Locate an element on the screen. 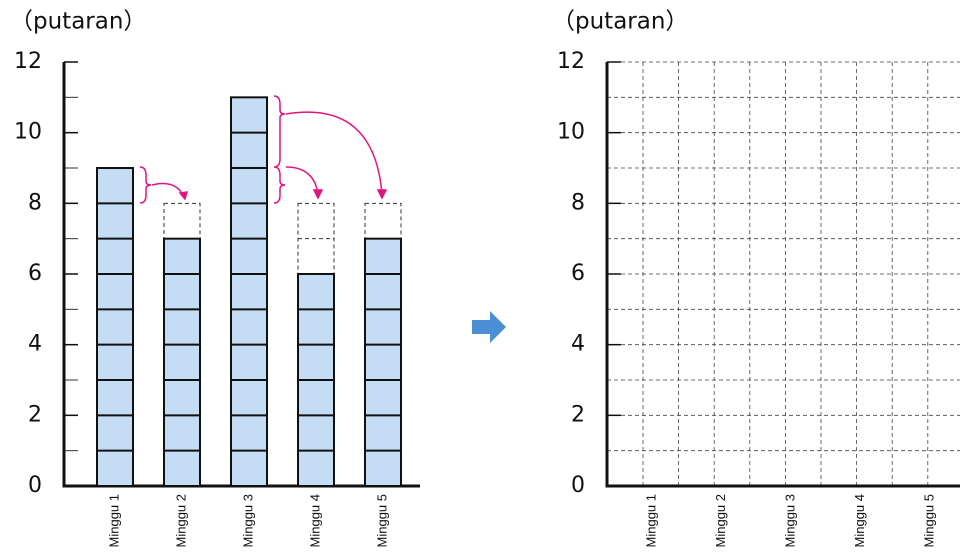  annotations is located at coordinates (263, 149).